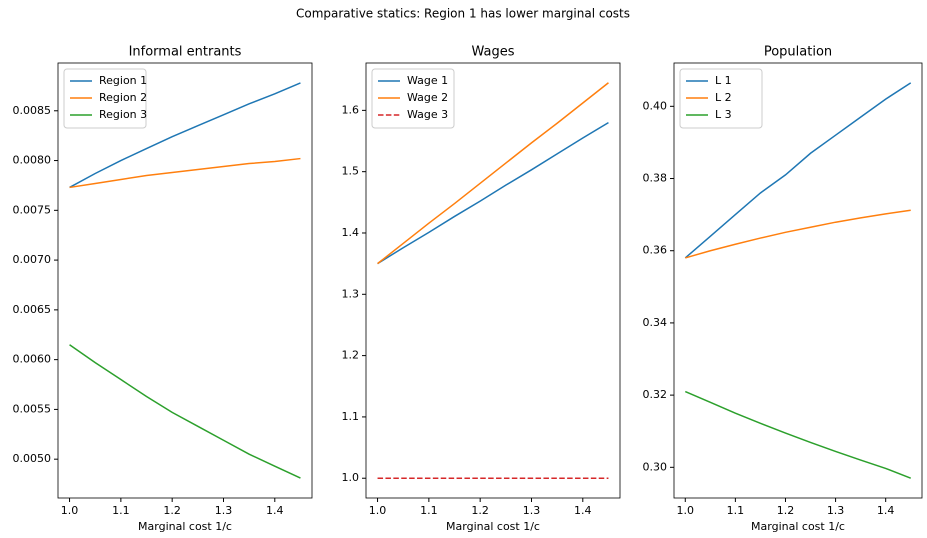 The image size is (927, 538). What do you see at coordinates (123, 97) in the screenshot?
I see `legend-label: Region 2` at bounding box center [123, 97].